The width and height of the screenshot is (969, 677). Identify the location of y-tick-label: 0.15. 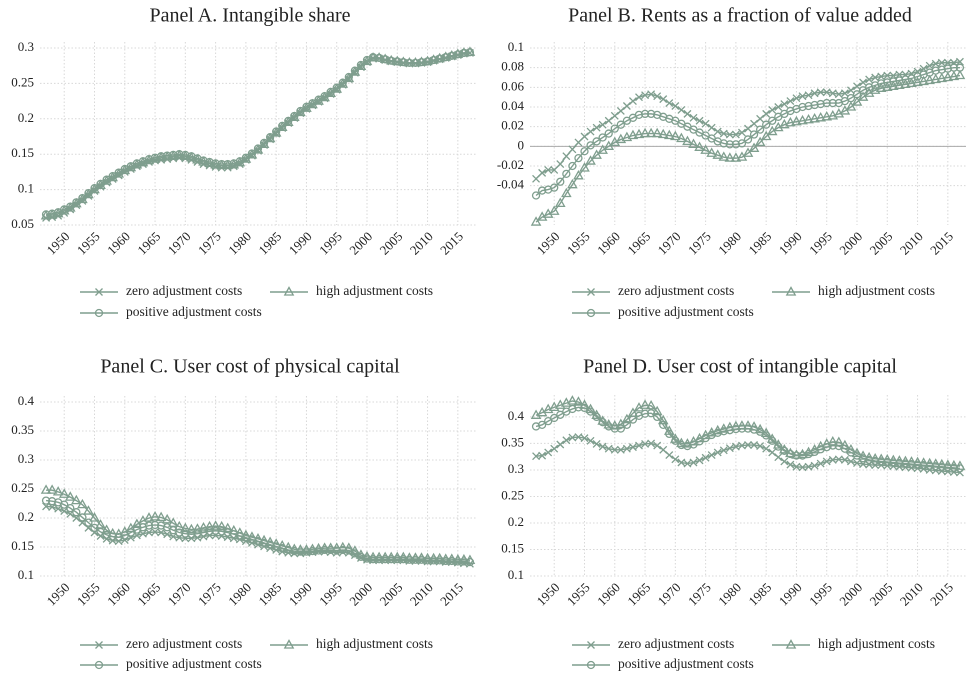
(22, 152).